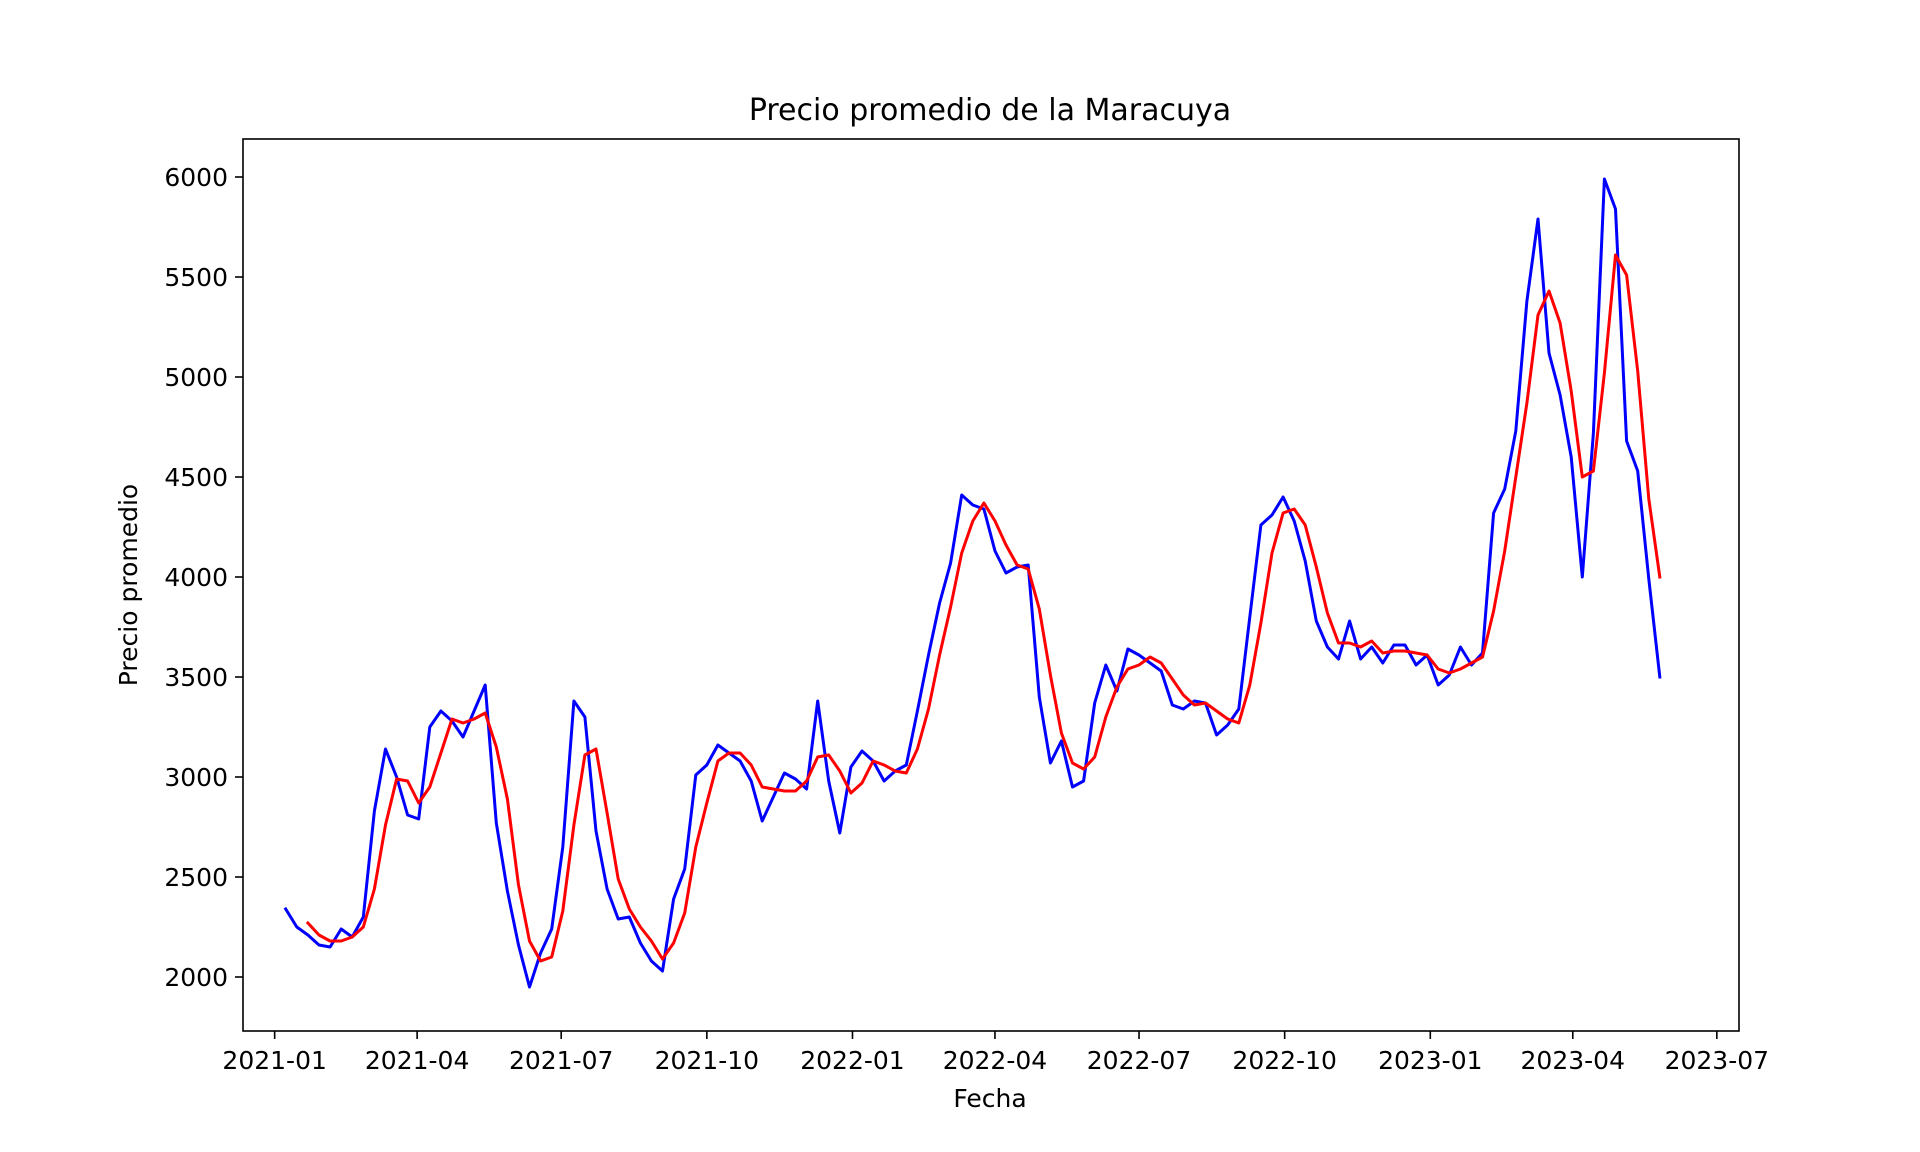  I want to click on x-tick-label: 2021-07, so click(561, 1060).